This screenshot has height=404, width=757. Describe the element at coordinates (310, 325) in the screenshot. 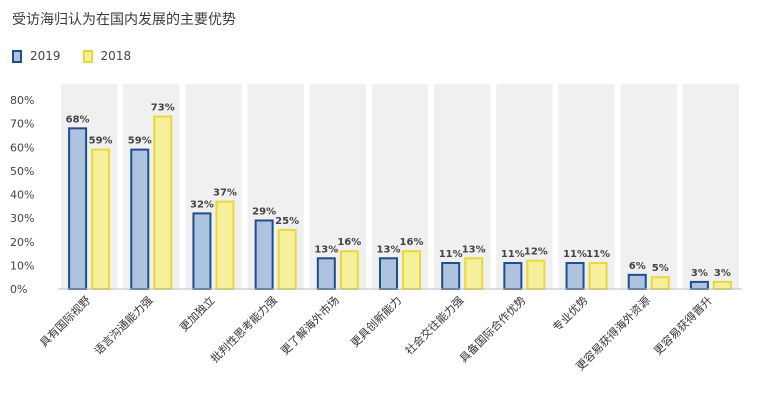

I see `x-tick-label: 更了解海外市场` at that location.